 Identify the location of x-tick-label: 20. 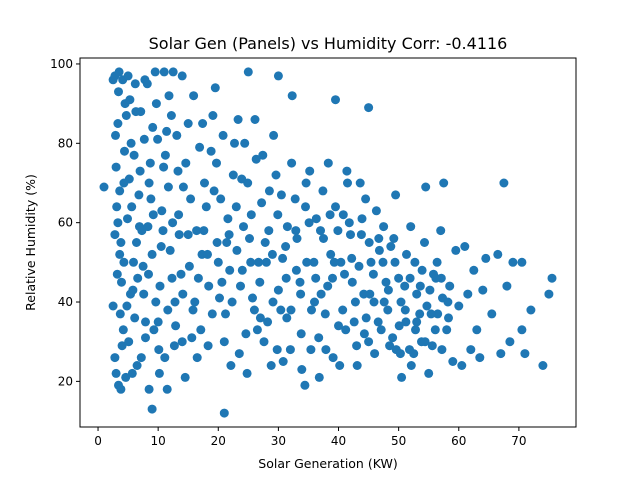
(218, 441).